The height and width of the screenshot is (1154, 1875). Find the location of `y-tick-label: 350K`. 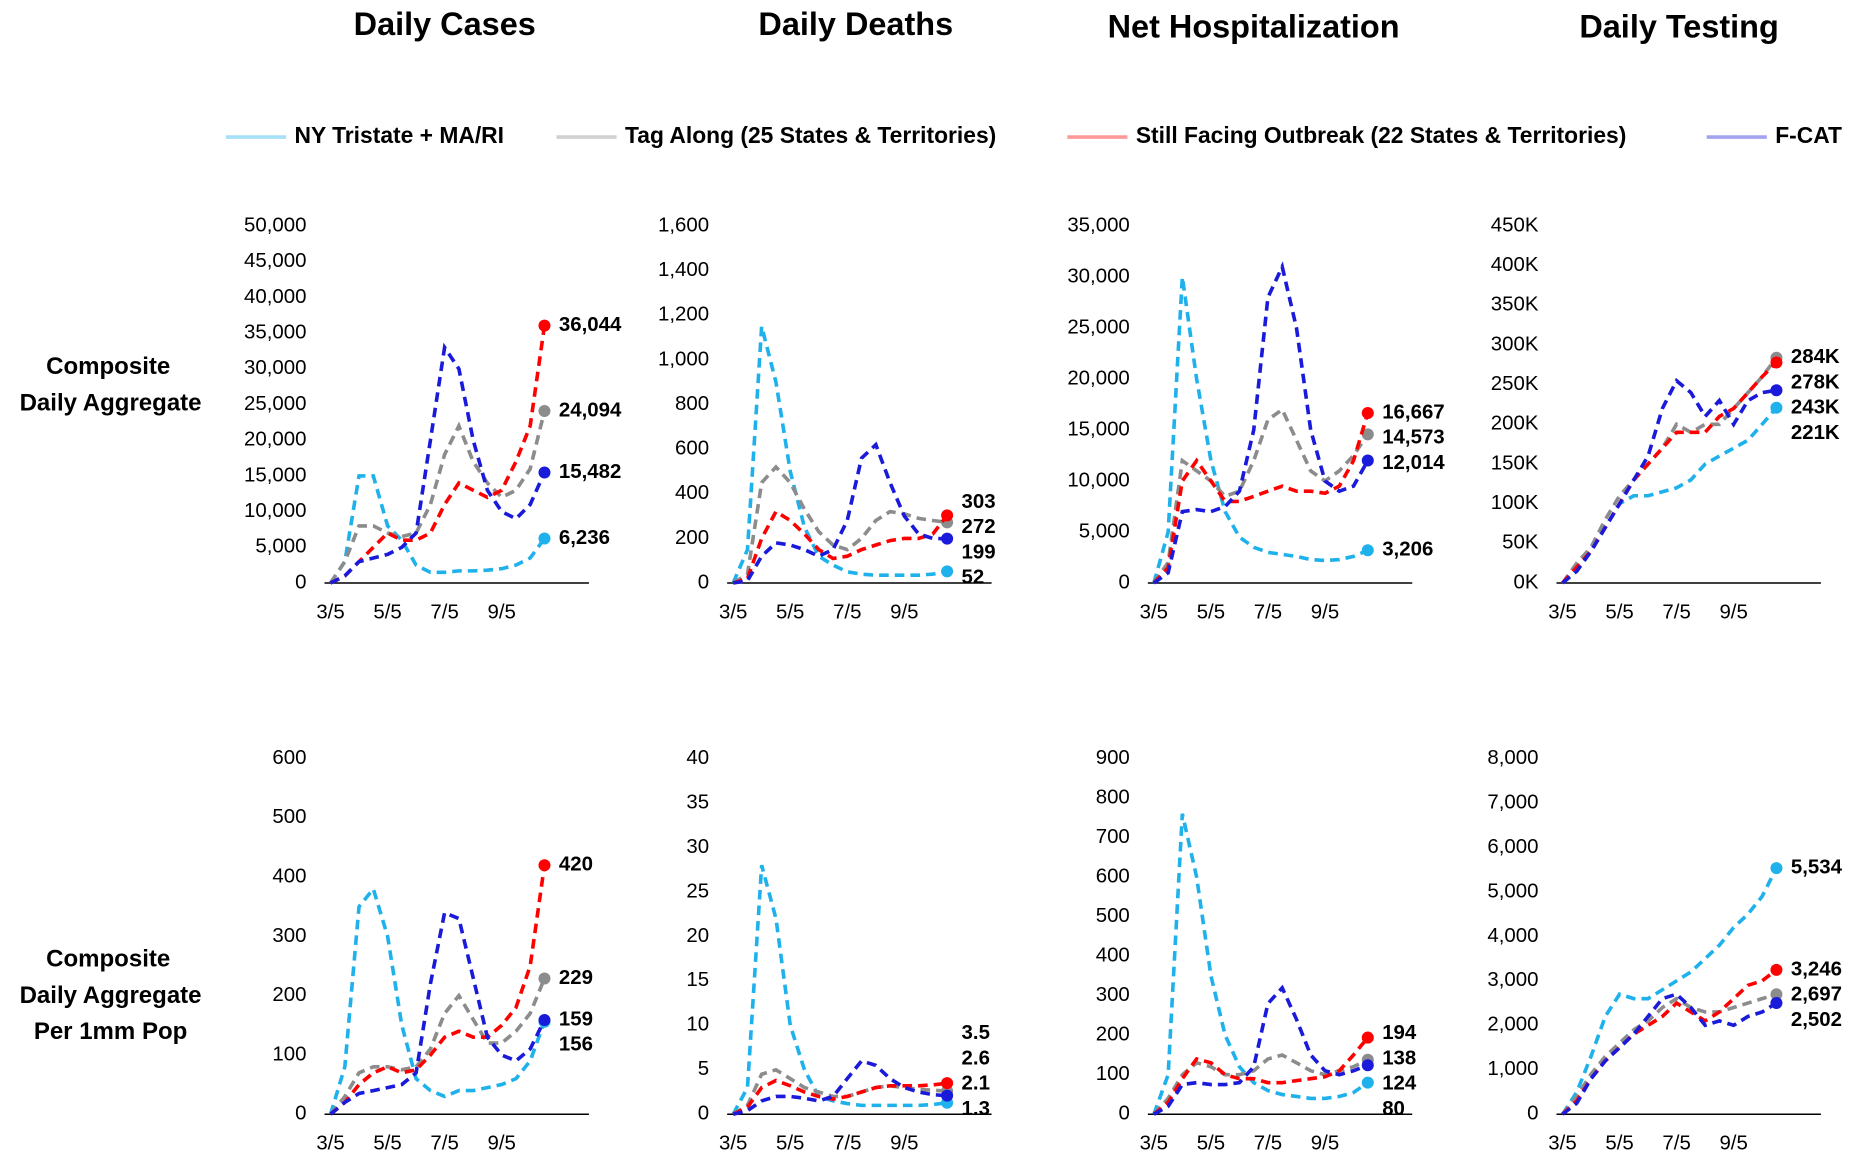

y-tick-label: 350K is located at coordinates (1515, 305).